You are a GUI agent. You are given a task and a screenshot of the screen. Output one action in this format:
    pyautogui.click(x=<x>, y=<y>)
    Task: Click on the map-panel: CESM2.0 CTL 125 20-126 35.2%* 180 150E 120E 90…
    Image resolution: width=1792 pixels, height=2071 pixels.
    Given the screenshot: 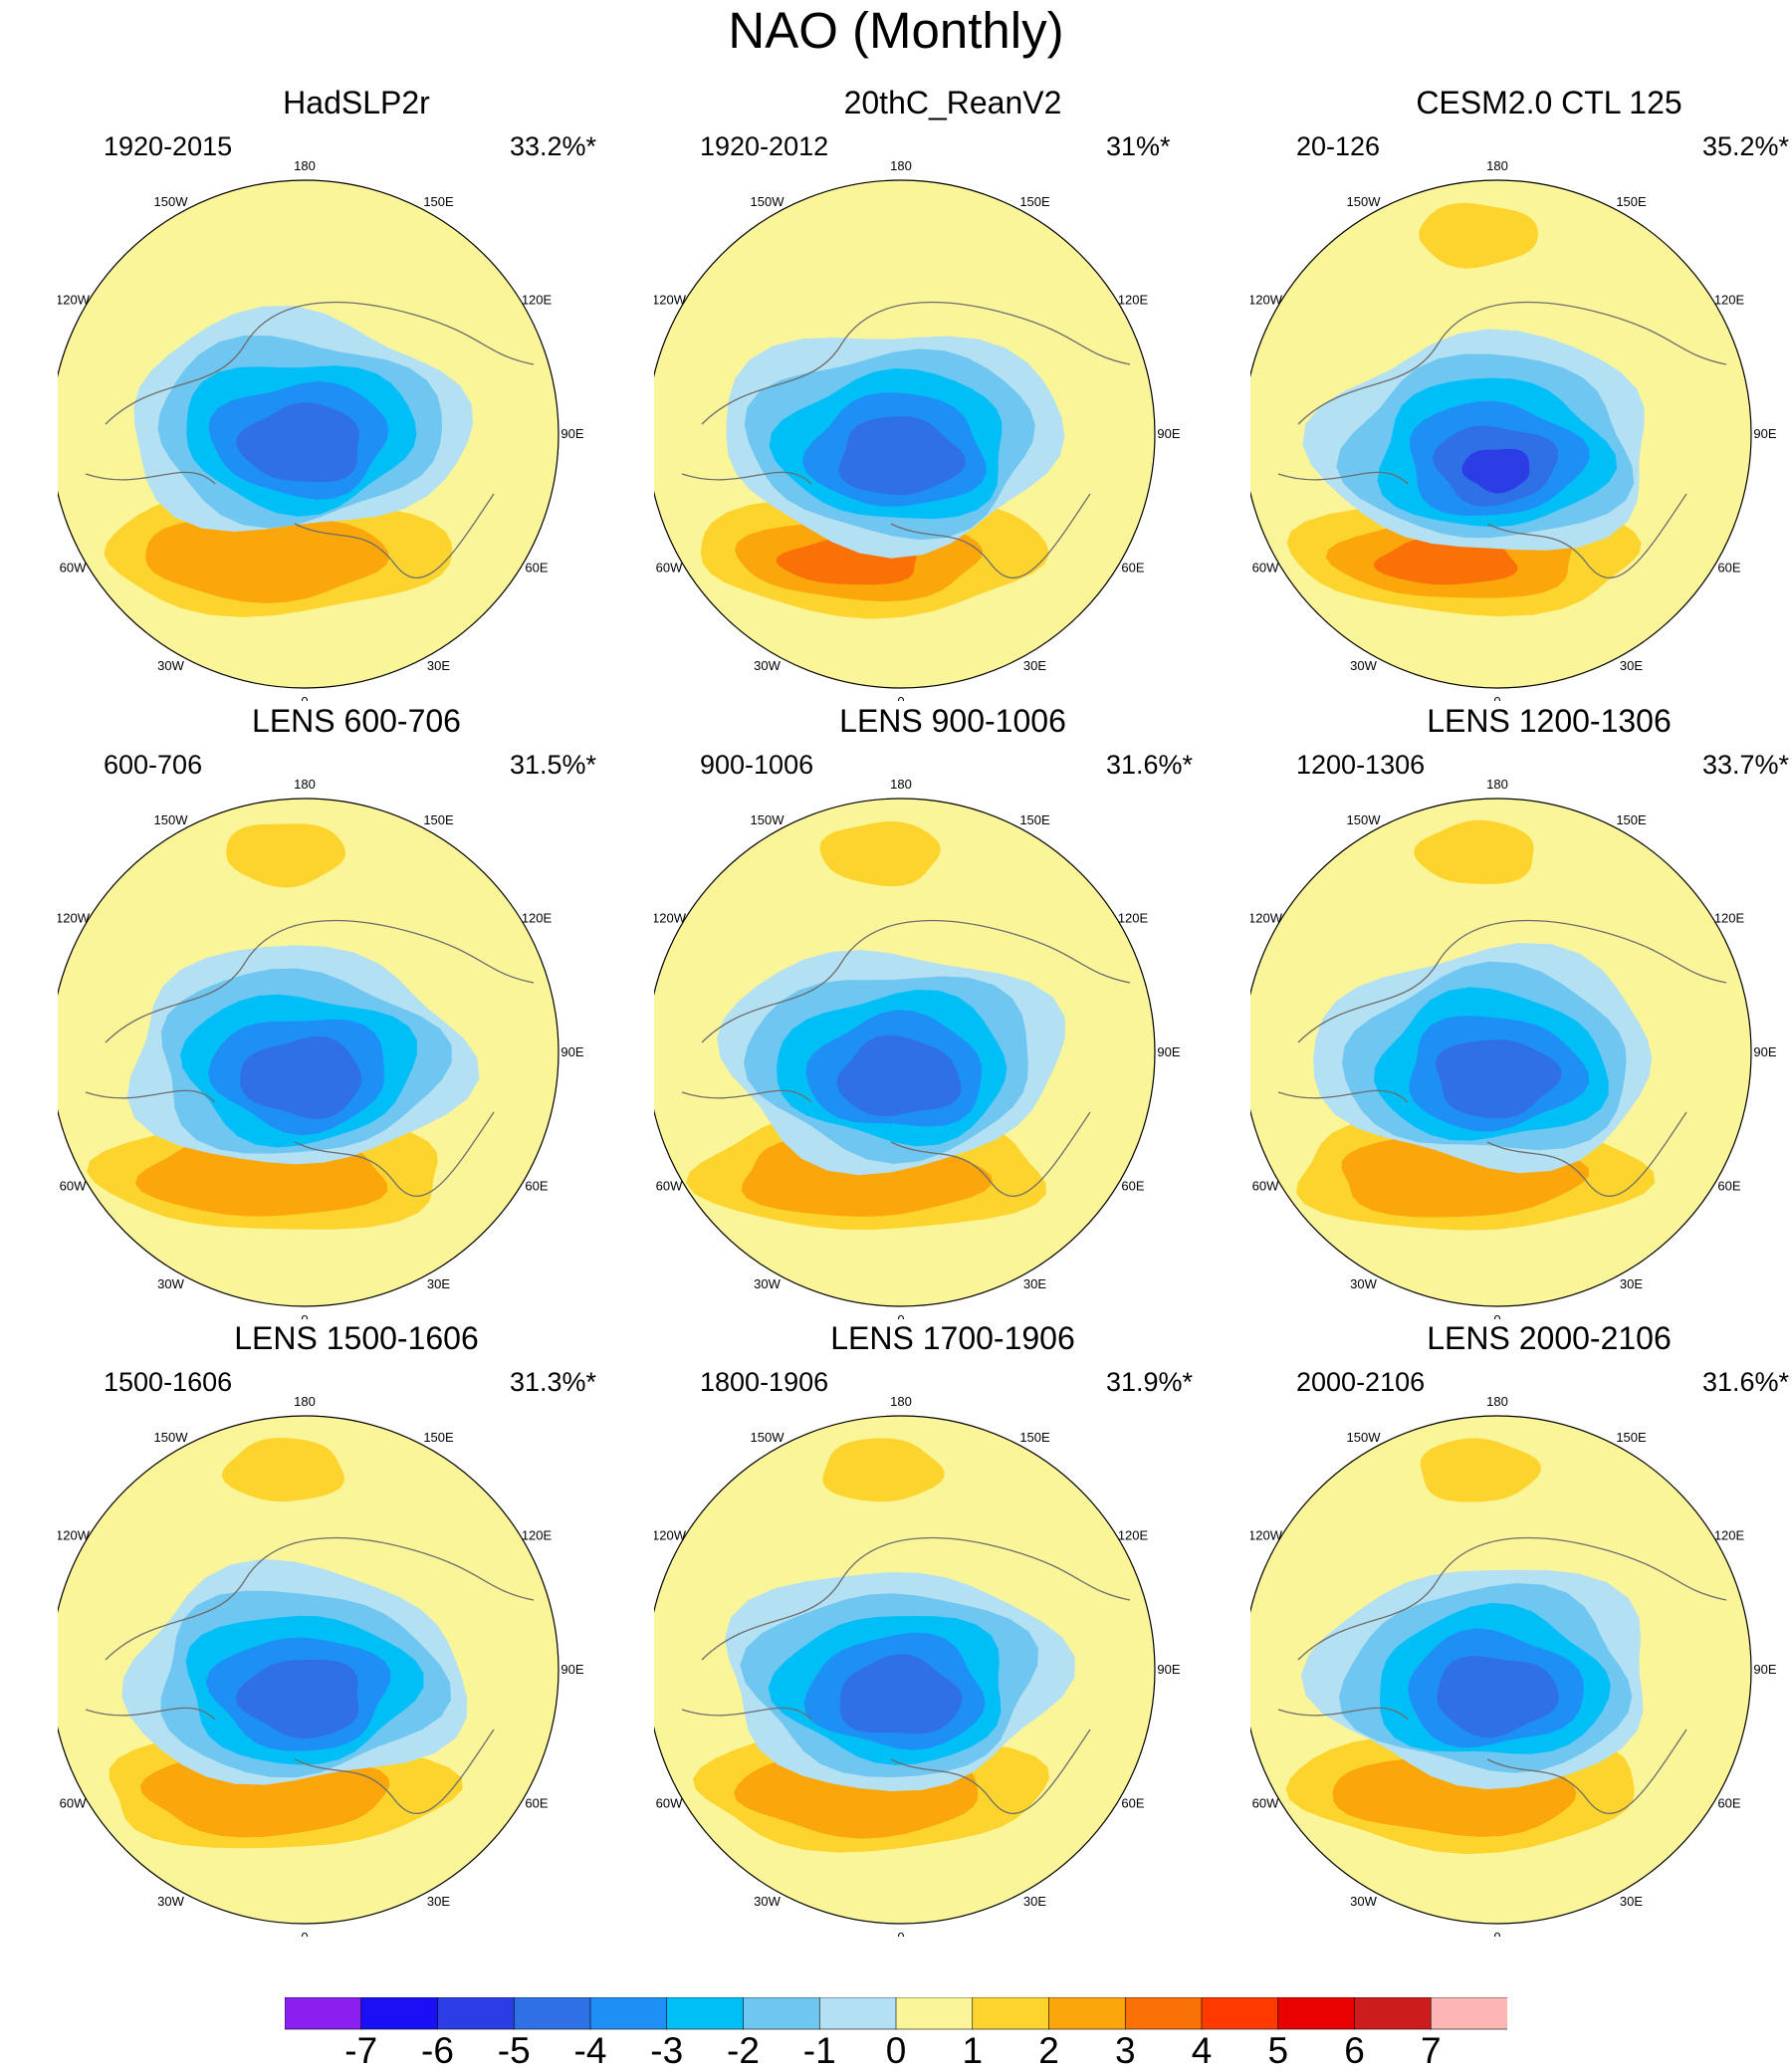 What is the action you would take?
    pyautogui.click(x=1521, y=392)
    